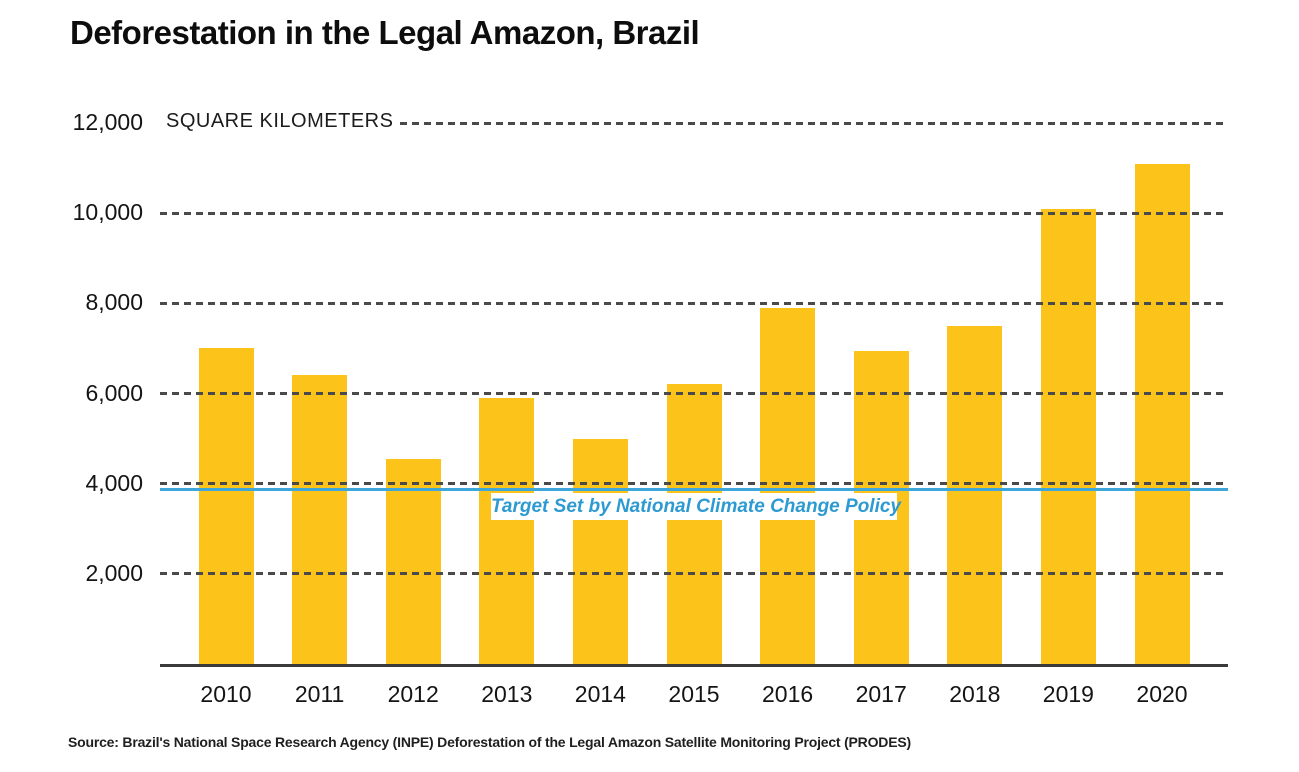  What do you see at coordinates (694, 694) in the screenshot?
I see `x-axis-tick-2015: 2015` at bounding box center [694, 694].